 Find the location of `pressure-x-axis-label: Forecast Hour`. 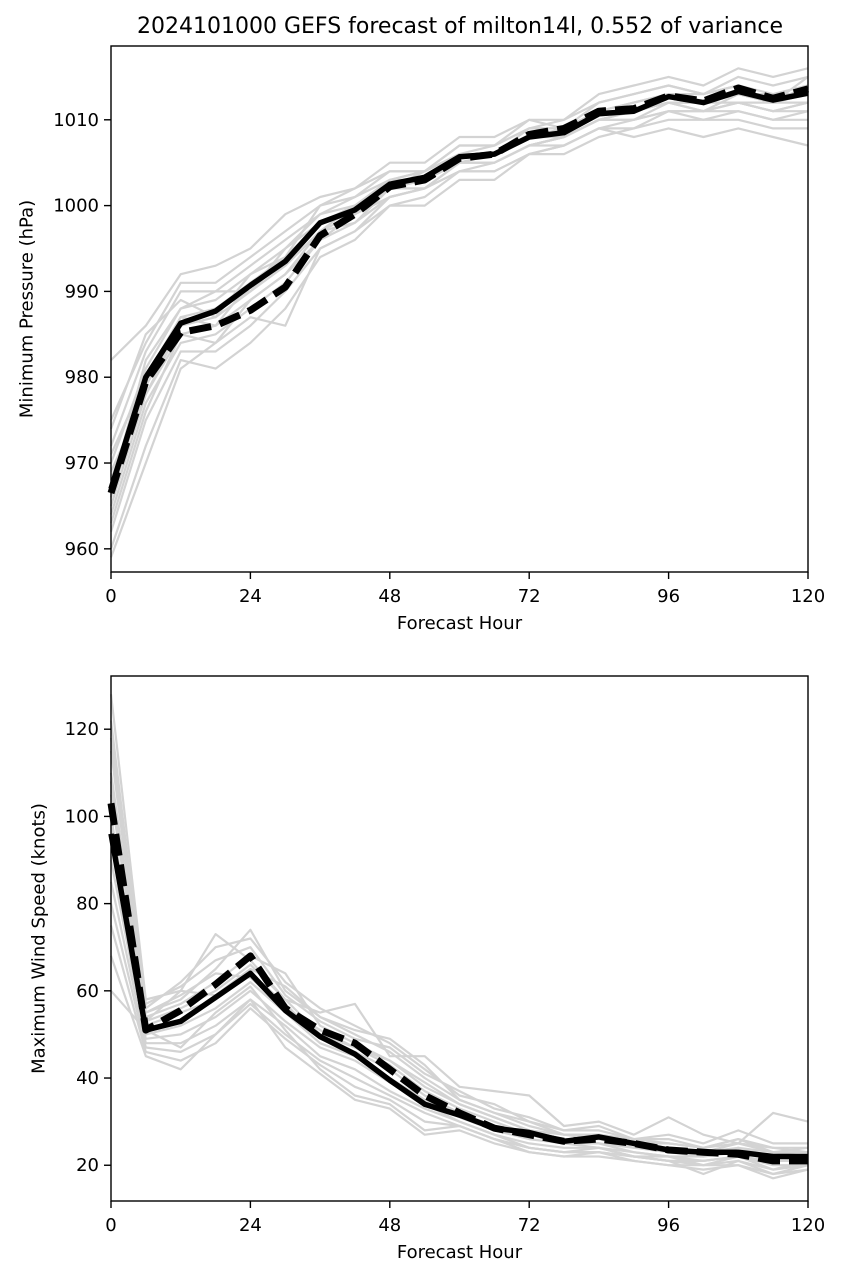

pressure-x-axis-label: Forecast Hour is located at coordinates (460, 623).